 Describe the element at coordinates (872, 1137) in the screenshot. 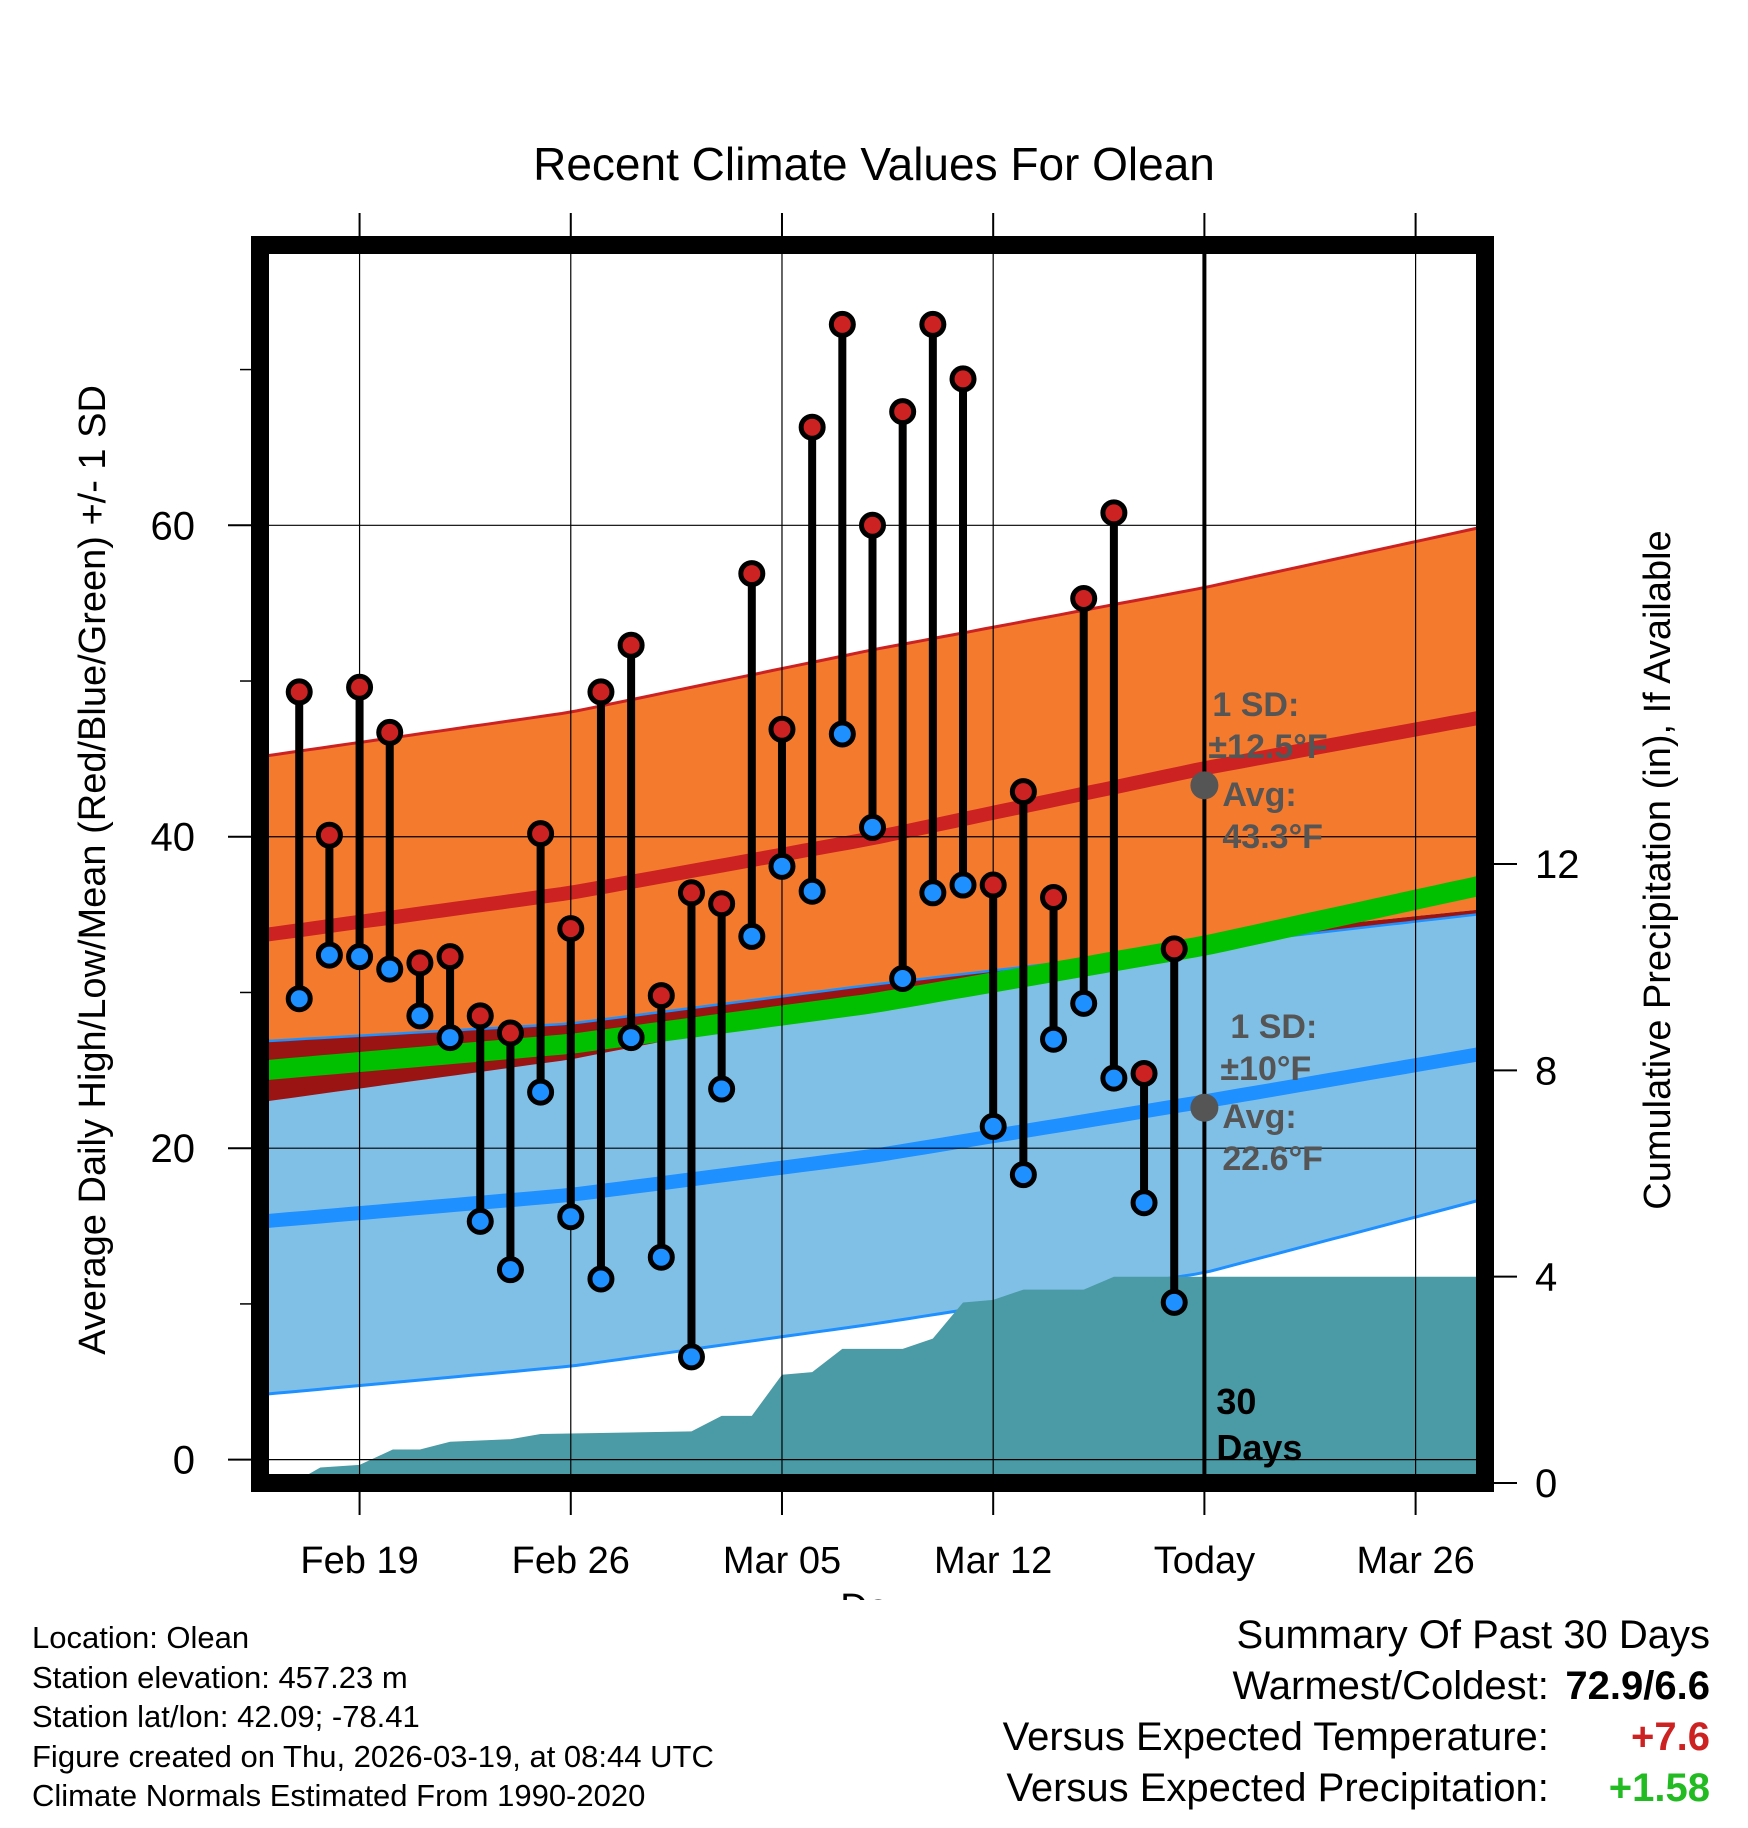

I see `low-normal-line` at that location.